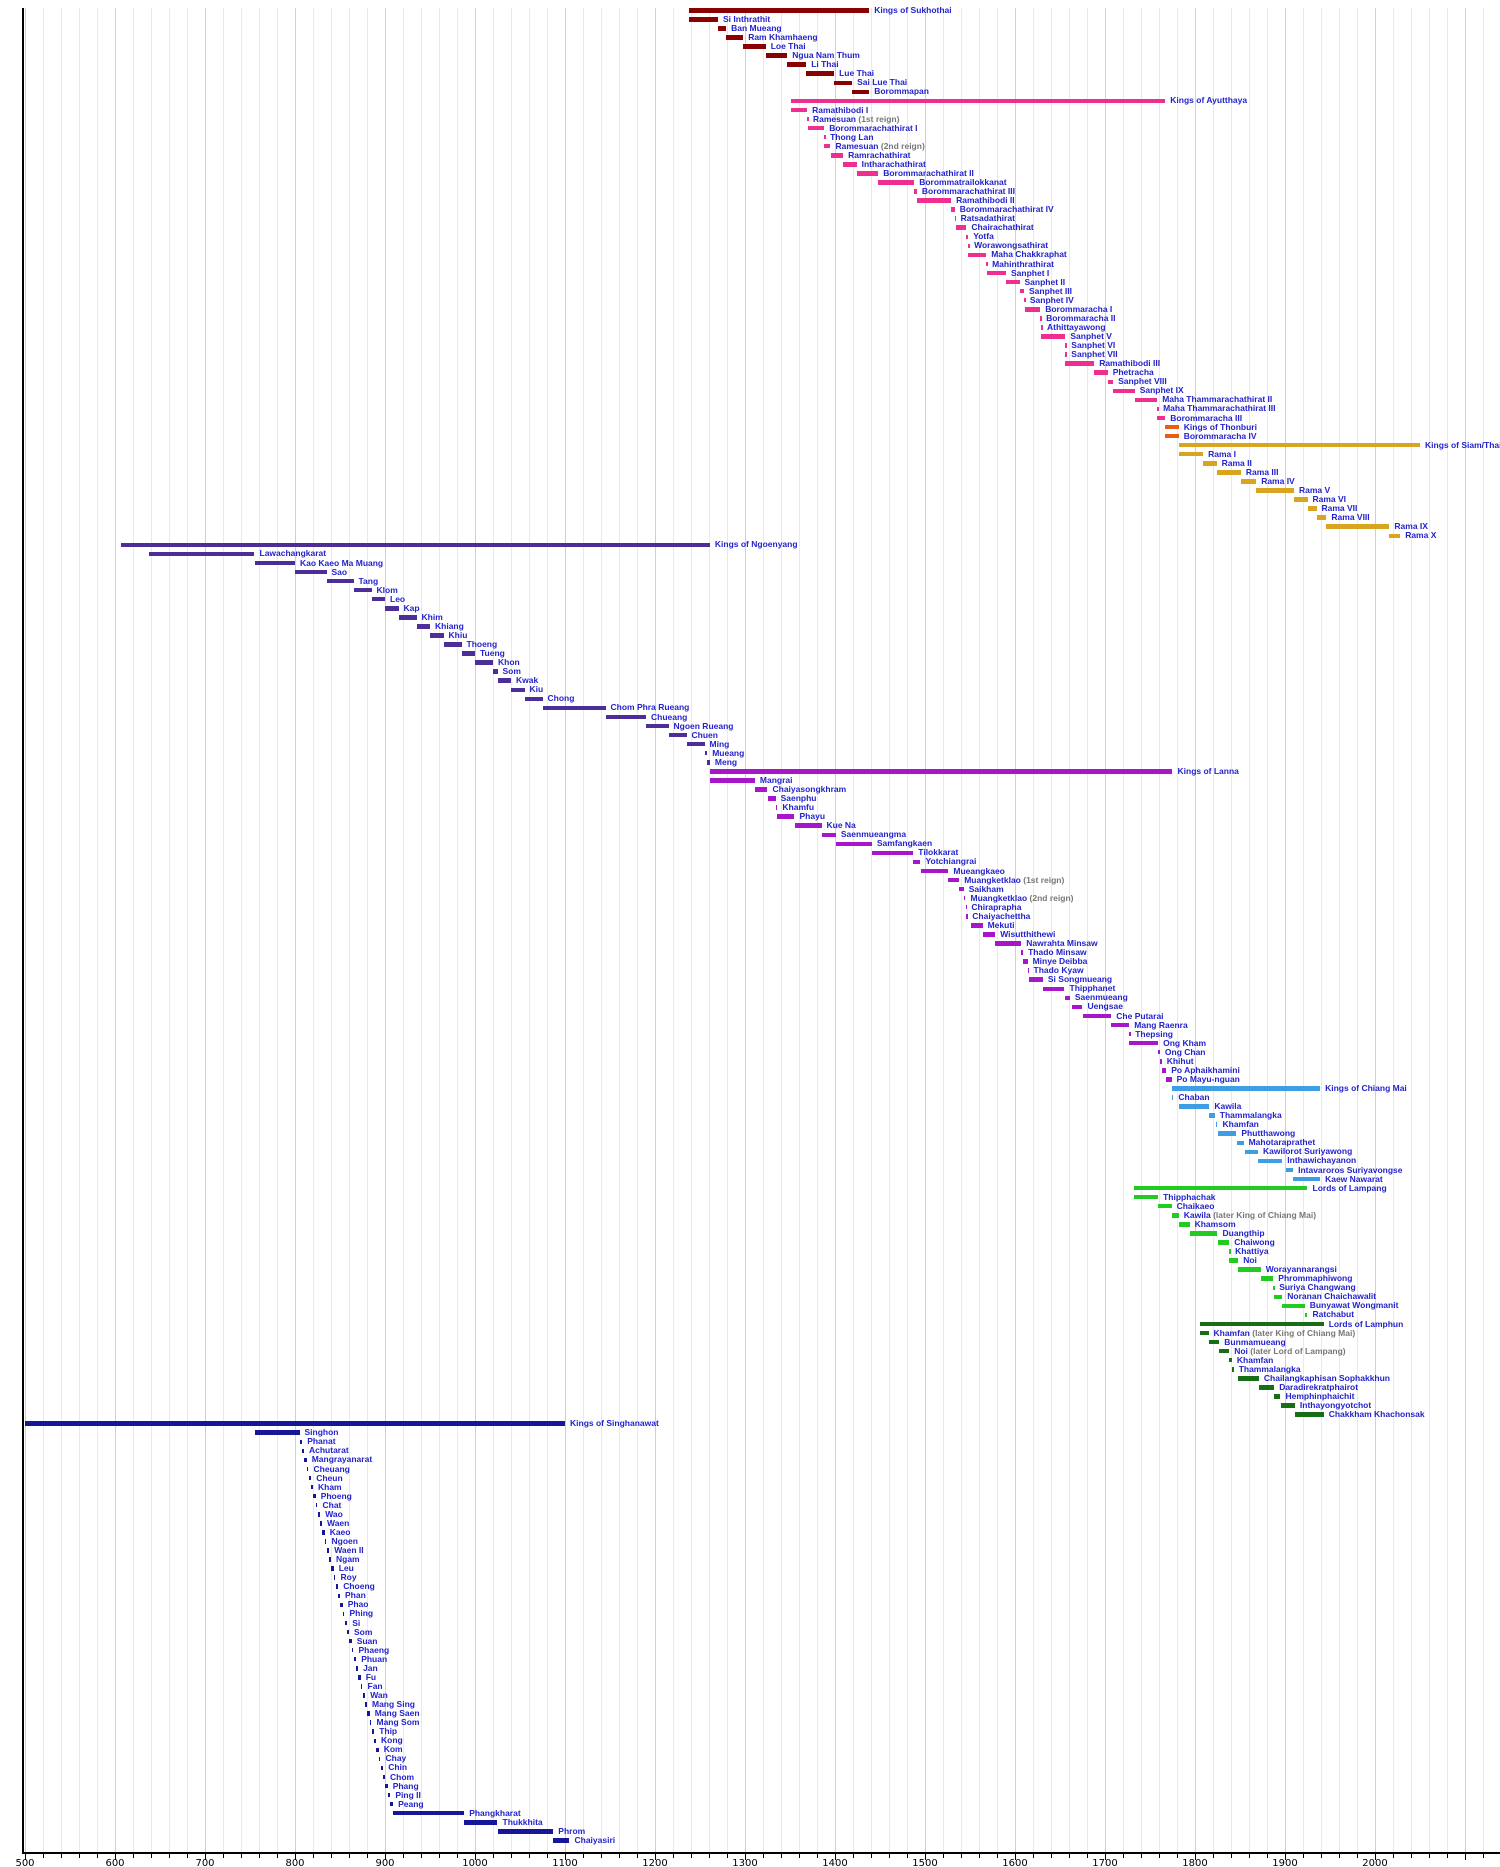 The height and width of the screenshot is (1867, 1500). Describe the element at coordinates (1142, 381) in the screenshot. I see `reign-label: Sanphet VIII` at that location.